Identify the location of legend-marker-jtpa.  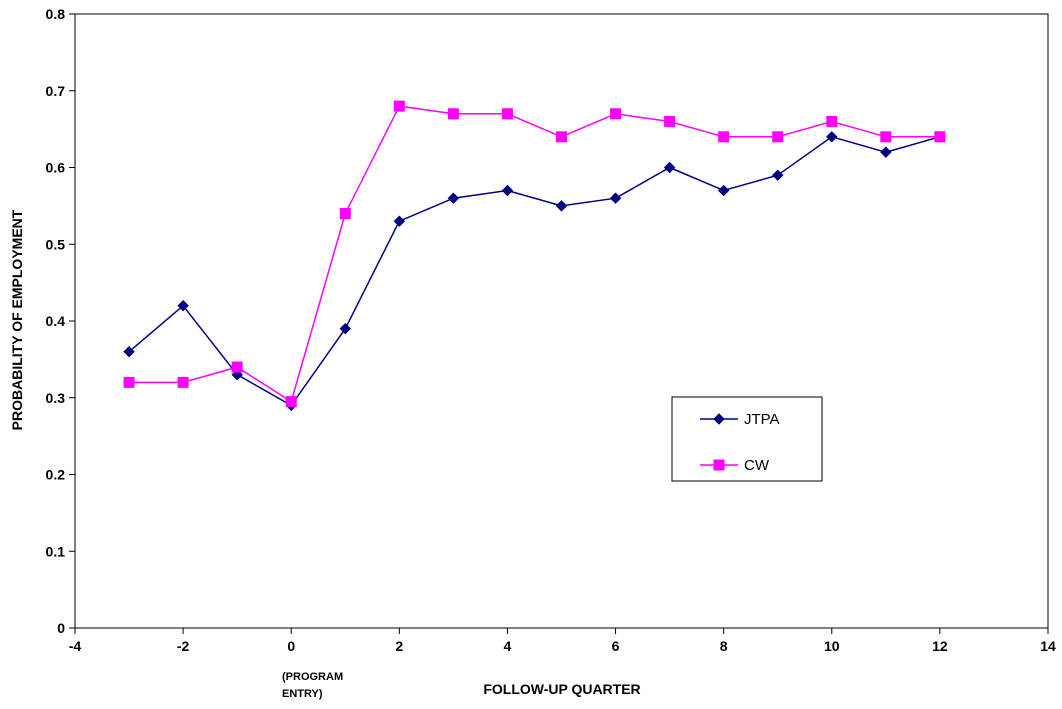
(719, 419).